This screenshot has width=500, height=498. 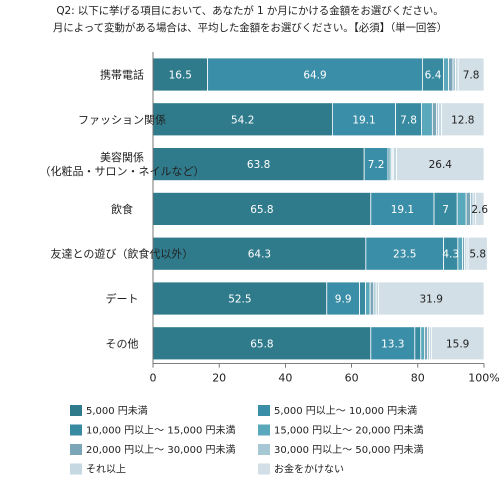 I want to click on x-tick-label: 20, so click(x=219, y=378).